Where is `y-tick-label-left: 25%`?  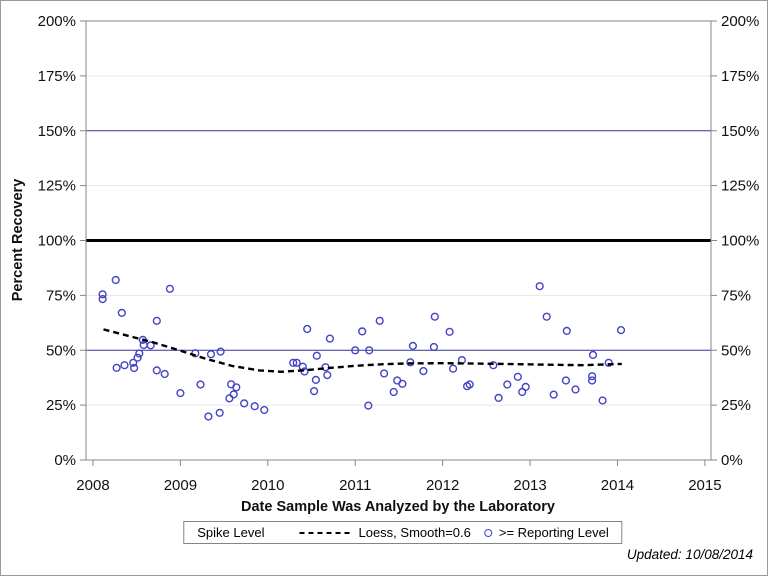
y-tick-label-left: 25% is located at coordinates (61, 405).